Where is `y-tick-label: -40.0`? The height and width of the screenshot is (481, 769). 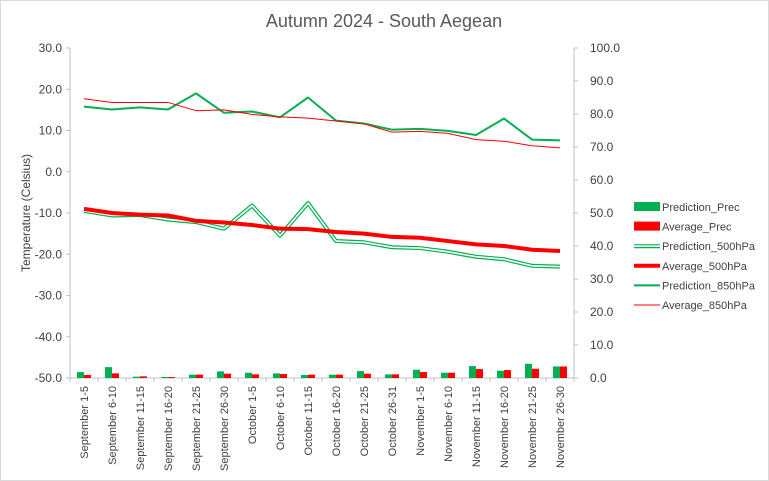 y-tick-label: -40.0 is located at coordinates (49, 337).